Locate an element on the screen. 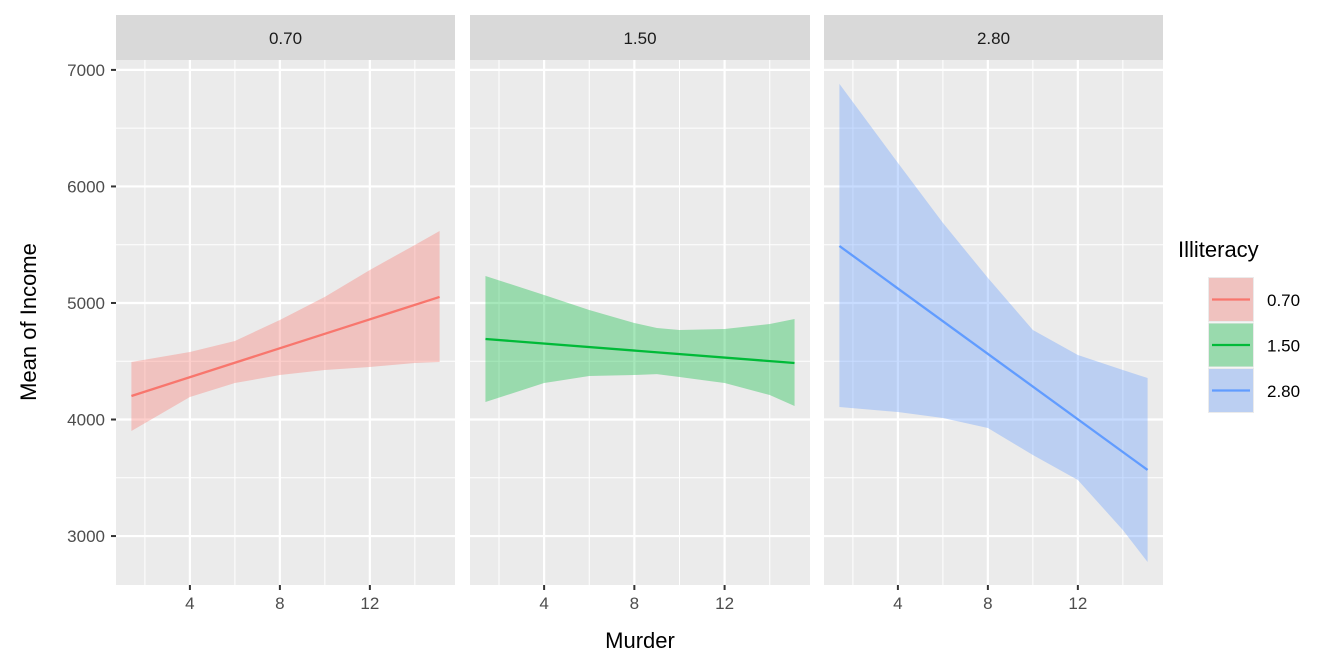 The image size is (1344, 672). confidence-ribbon-1.50 is located at coordinates (640, 340).